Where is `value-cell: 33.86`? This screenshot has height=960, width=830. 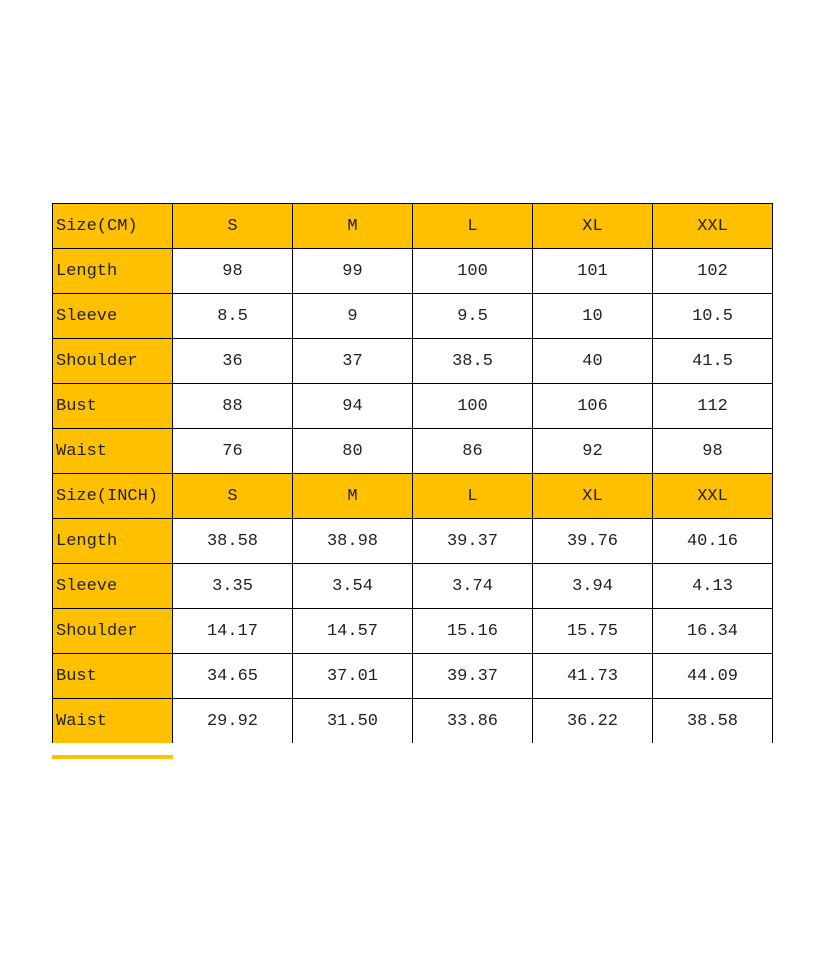 value-cell: 33.86 is located at coordinates (472, 720).